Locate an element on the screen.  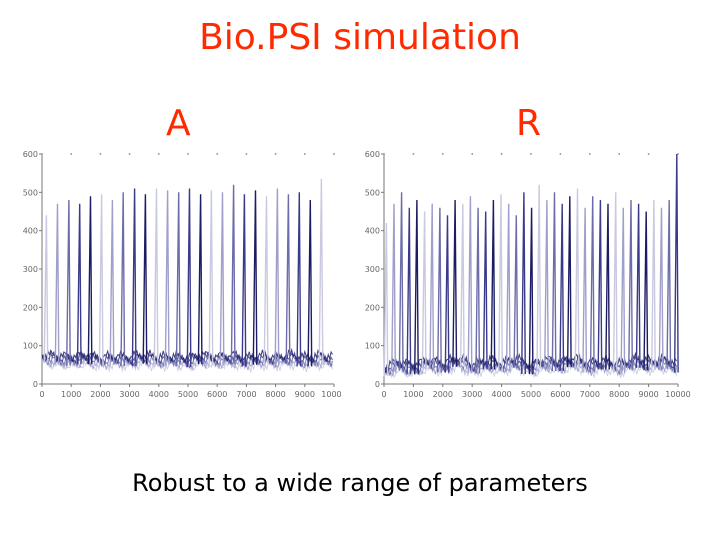
y-tick-label: 300 is located at coordinates (372, 269).